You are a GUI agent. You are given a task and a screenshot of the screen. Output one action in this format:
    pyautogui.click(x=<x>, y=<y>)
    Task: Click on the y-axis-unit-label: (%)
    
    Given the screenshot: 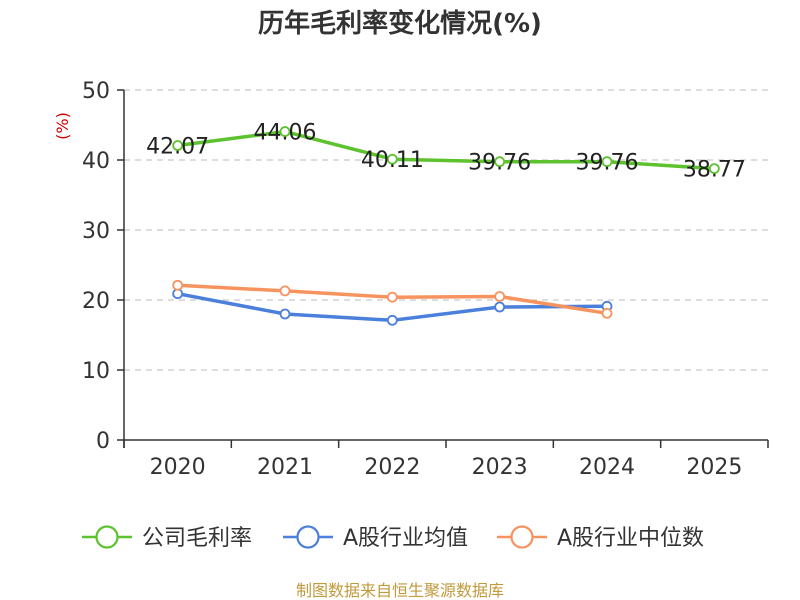 What is the action you would take?
    pyautogui.click(x=62, y=126)
    